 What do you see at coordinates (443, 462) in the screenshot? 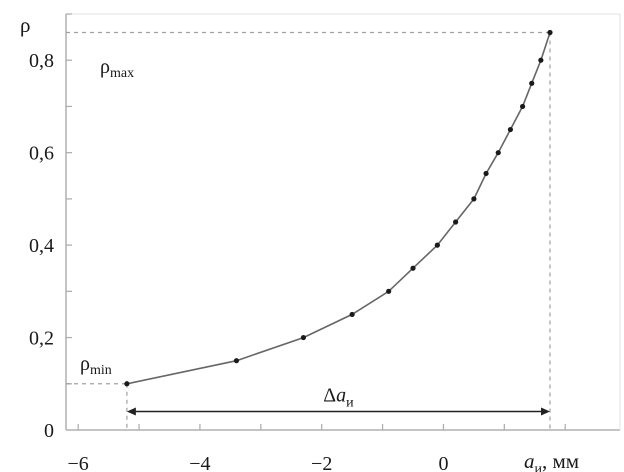
I see `x-tick-label: 0` at bounding box center [443, 462].